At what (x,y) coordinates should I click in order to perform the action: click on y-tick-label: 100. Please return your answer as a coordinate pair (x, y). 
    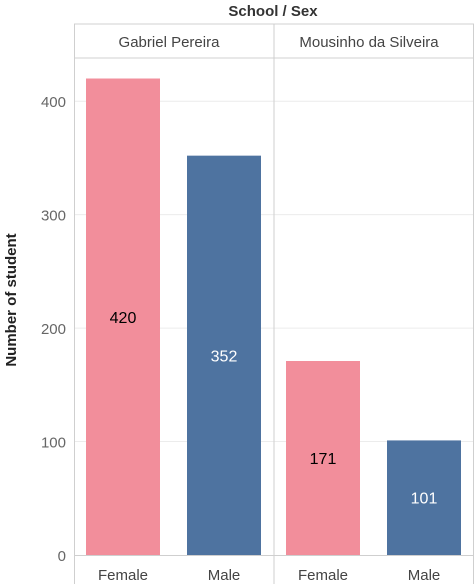
    Looking at the image, I should click on (53, 443).